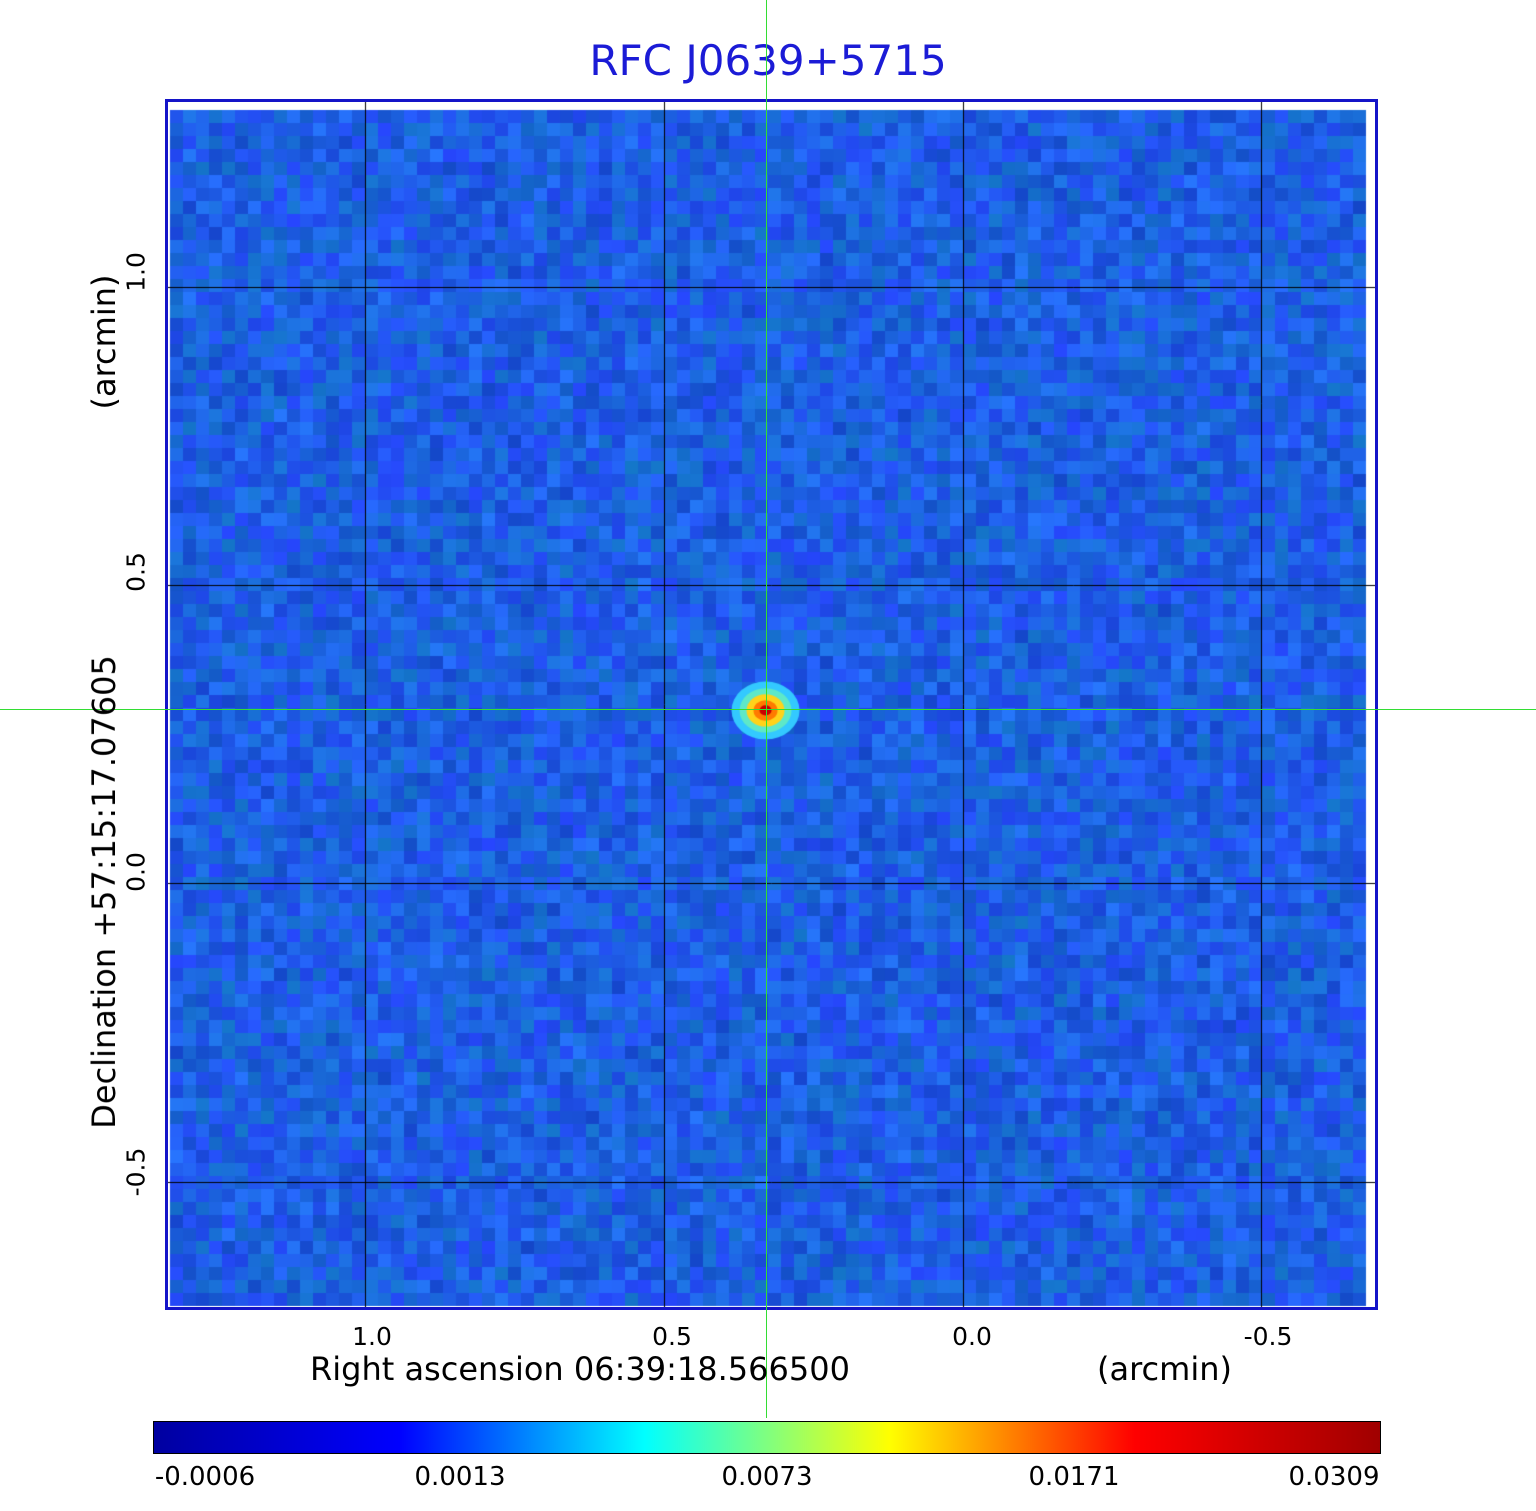  I want to click on x-tick-label: -0.5, so click(1268, 1336).